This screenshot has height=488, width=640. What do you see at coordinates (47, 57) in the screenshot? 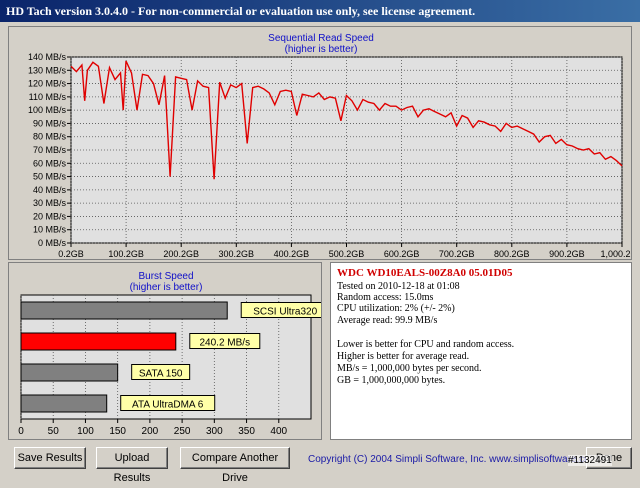
I see `y-tick-label: 140 MB/s` at bounding box center [47, 57].